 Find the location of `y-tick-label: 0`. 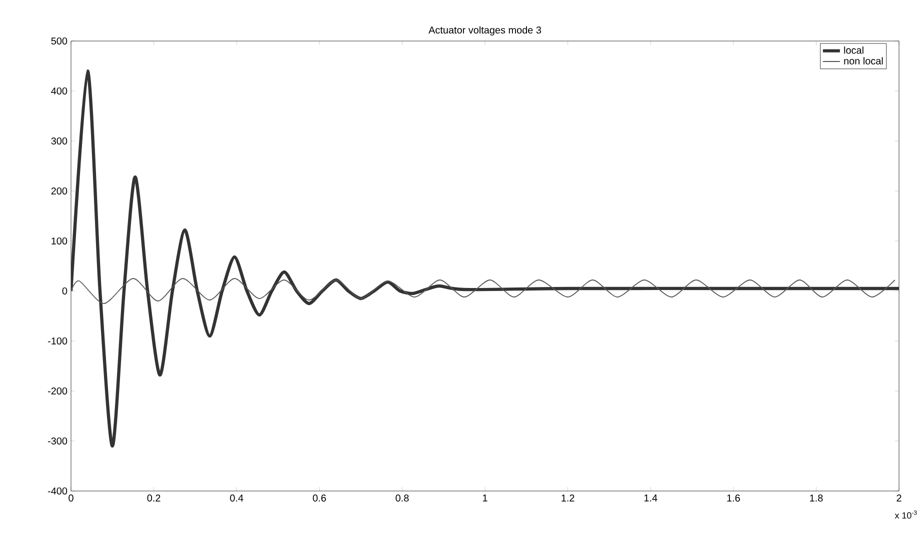

y-tick-label: 0 is located at coordinates (65, 291).